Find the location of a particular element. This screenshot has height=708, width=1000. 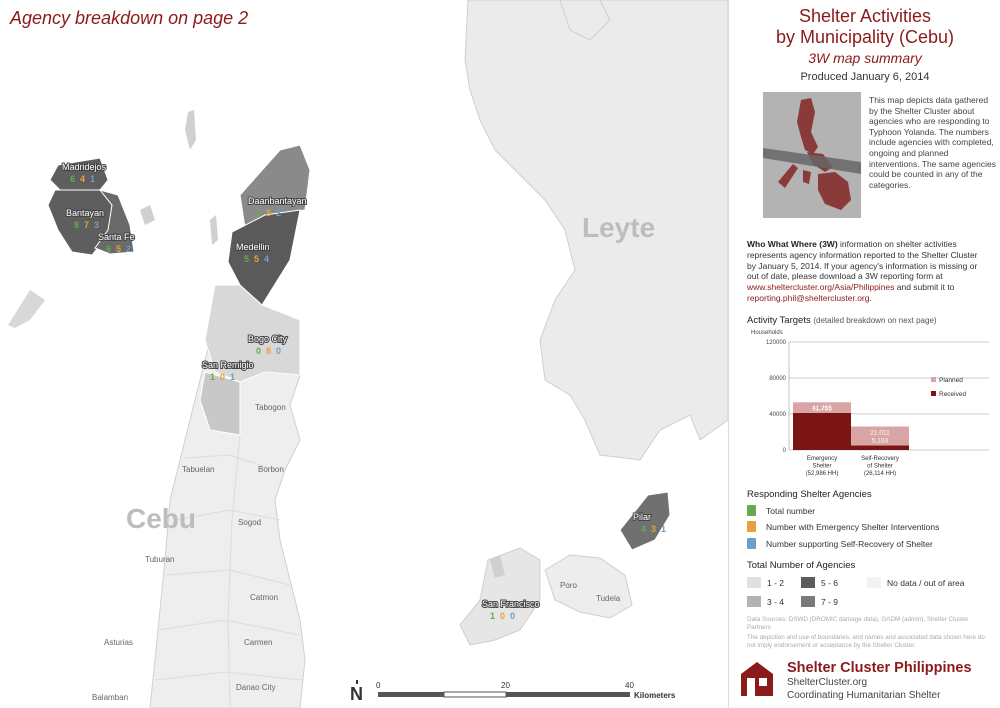

municipality-bogo-city: Bogo City 0 8 0 is located at coordinates (268, 344).